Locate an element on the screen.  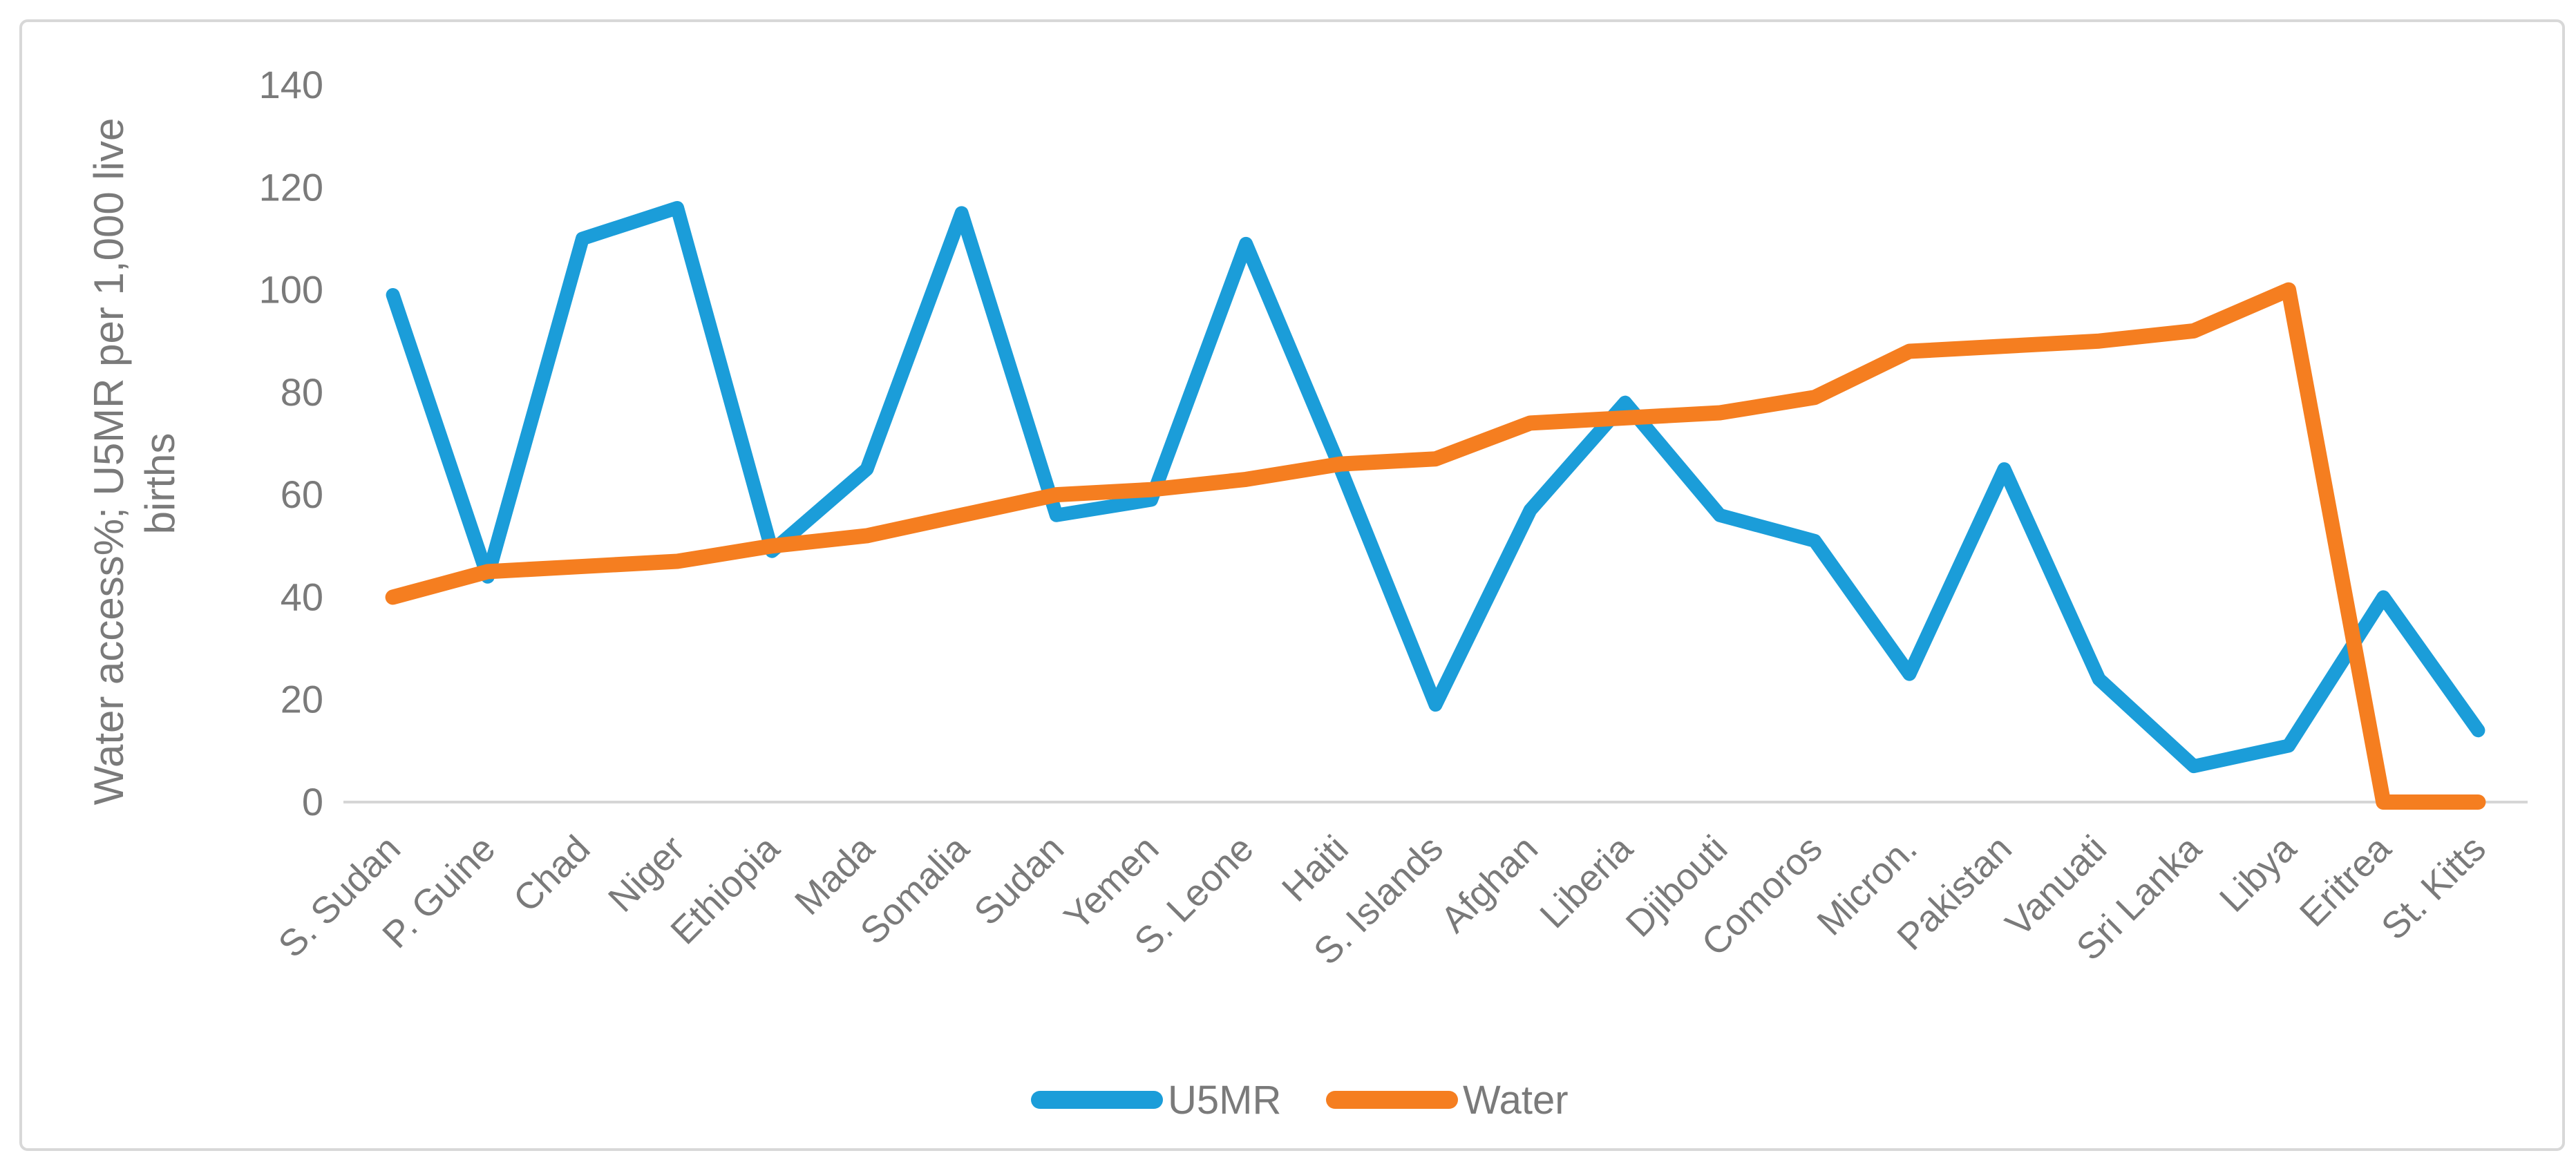
y-axis-tick-labels: 0 20 40 60 80 100 120 140 is located at coordinates (291, 443).